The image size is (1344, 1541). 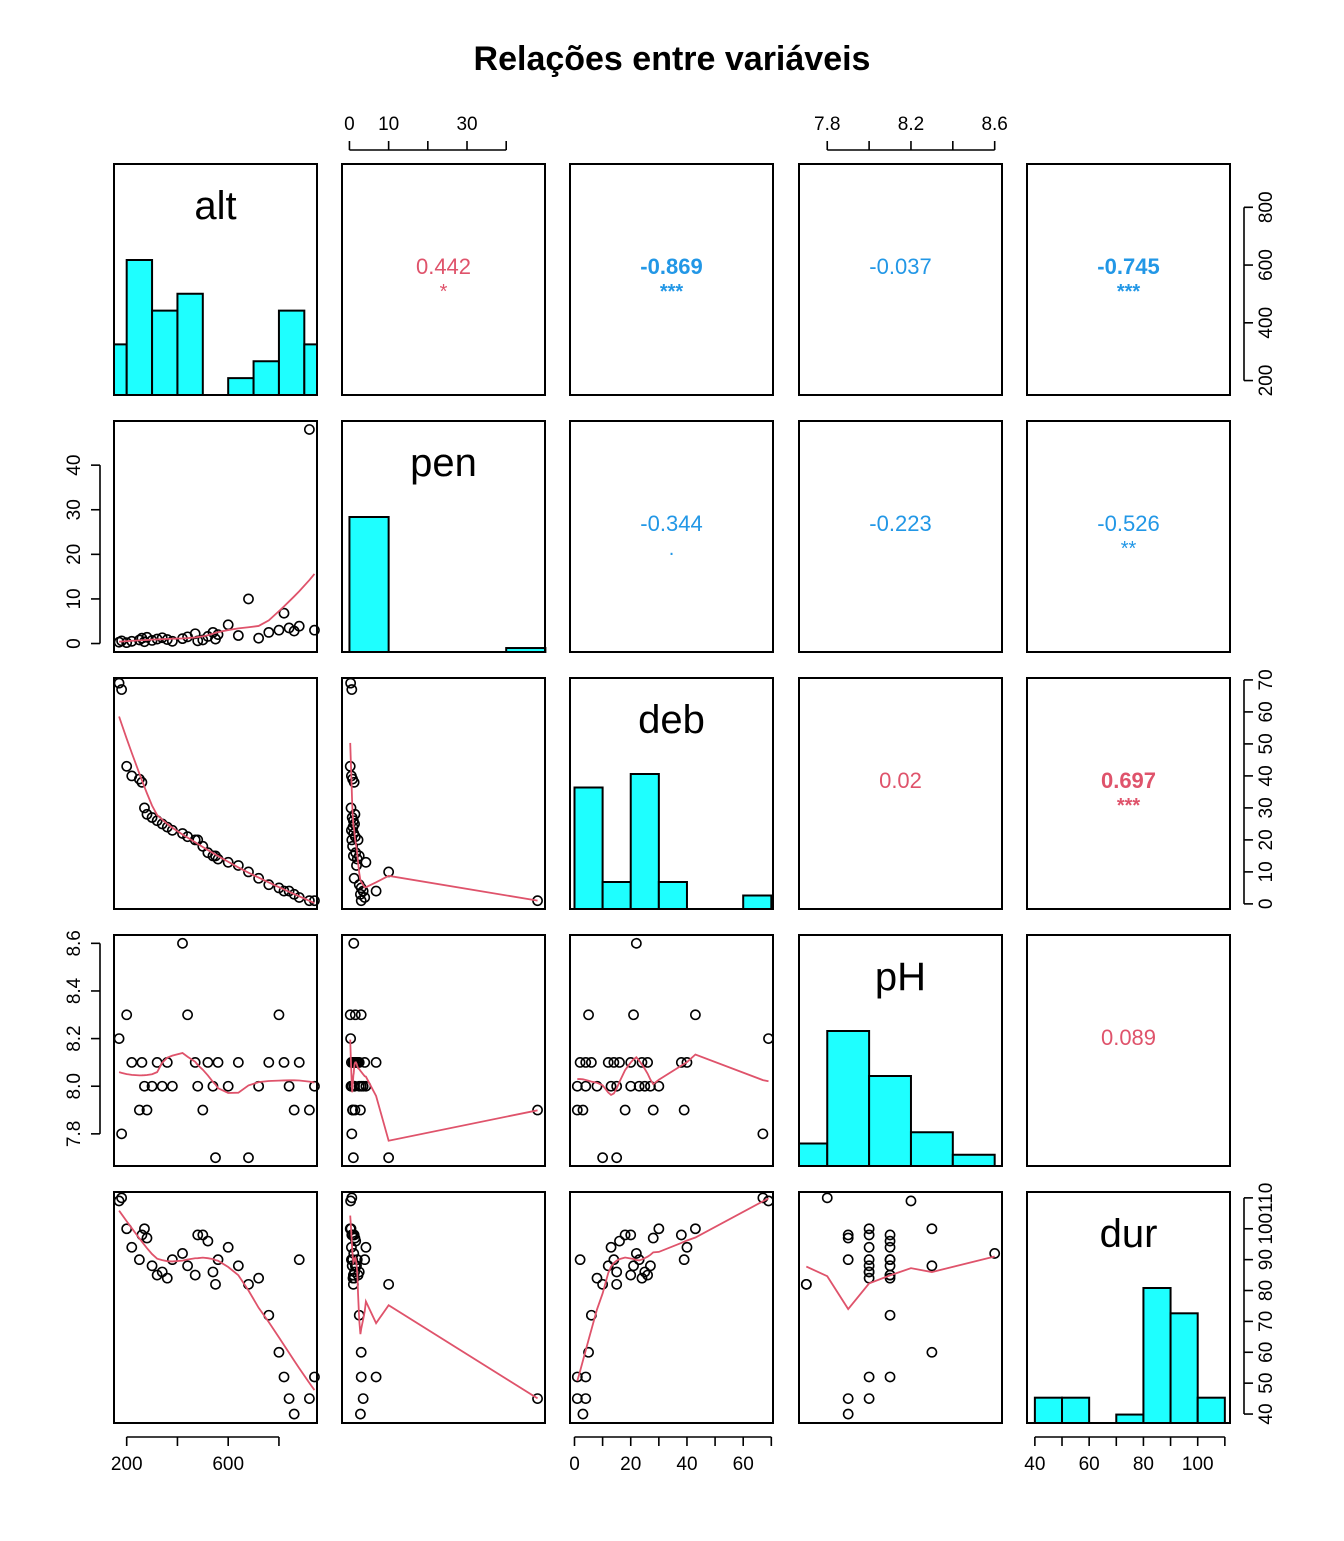 I want to click on tick-label: 8.2, so click(x=74, y=1038).